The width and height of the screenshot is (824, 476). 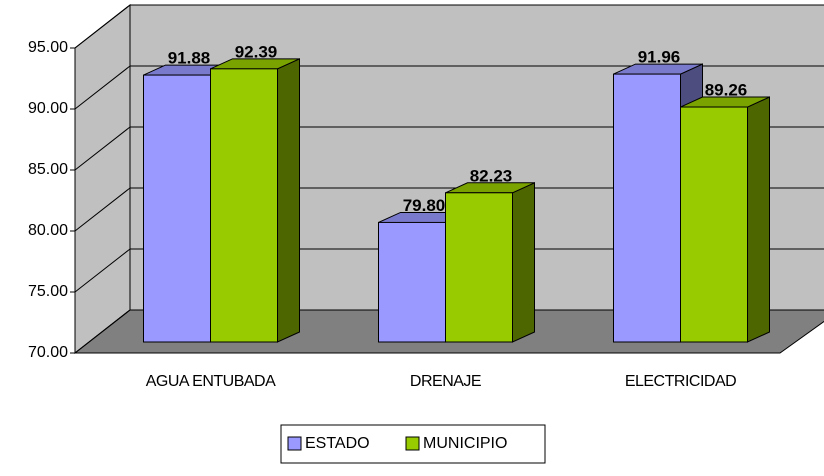 I want to click on value-label: 91.88, so click(x=189, y=58).